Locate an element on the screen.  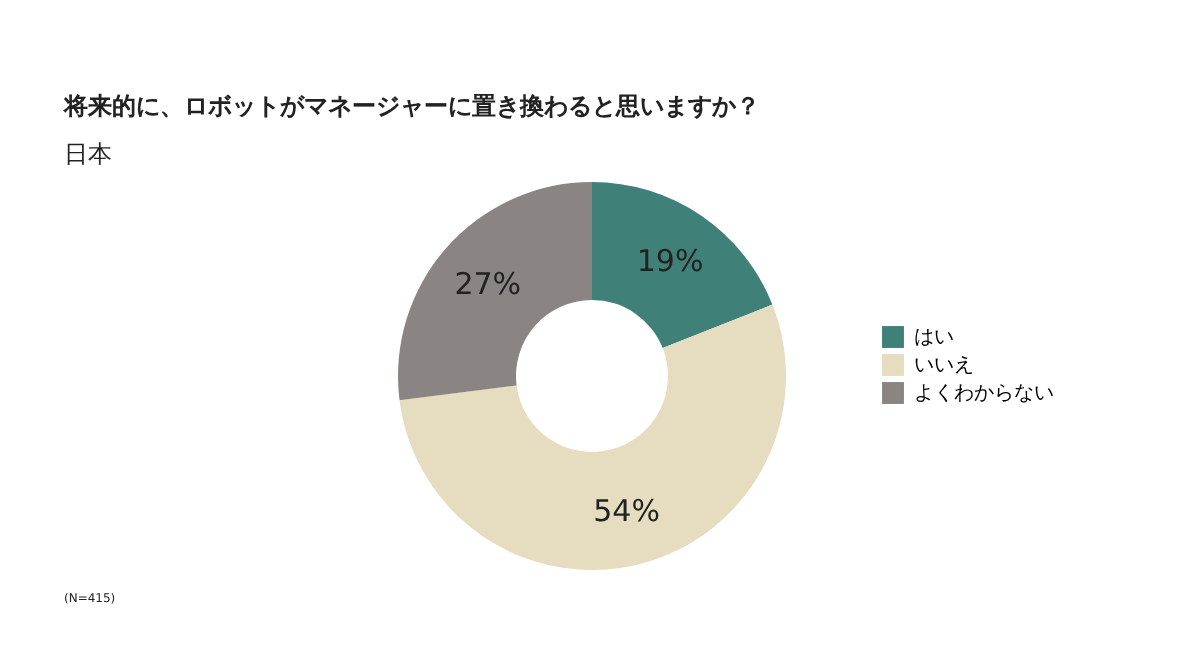
data-label: 27% is located at coordinates (488, 284).